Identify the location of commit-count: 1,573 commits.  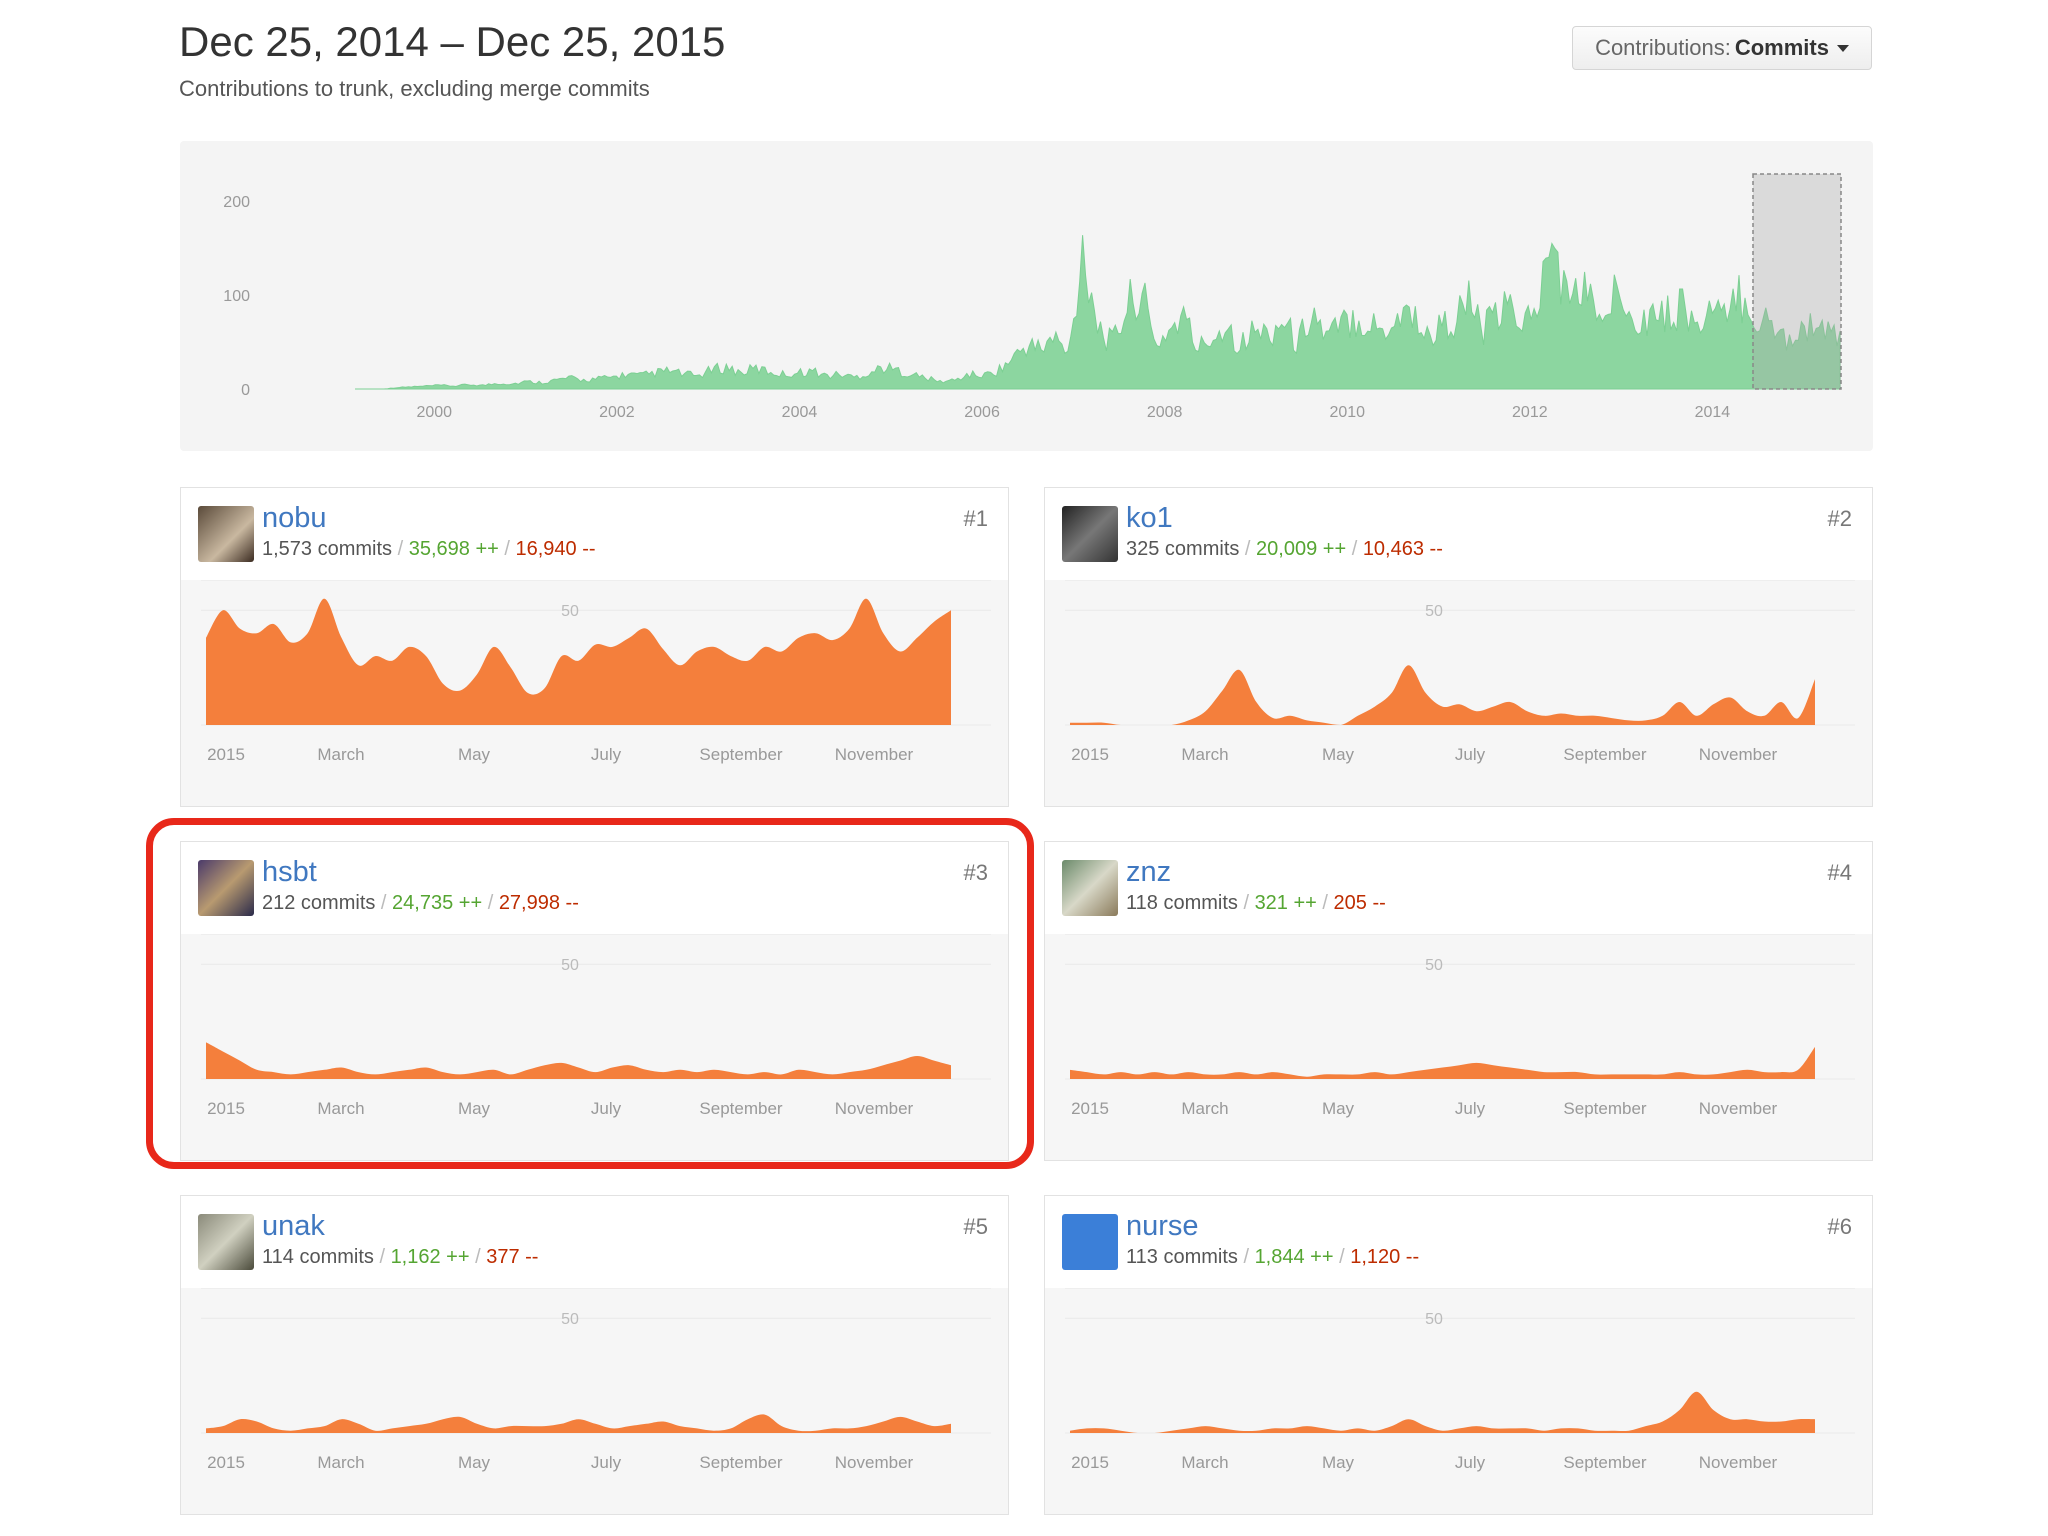
(327, 549).